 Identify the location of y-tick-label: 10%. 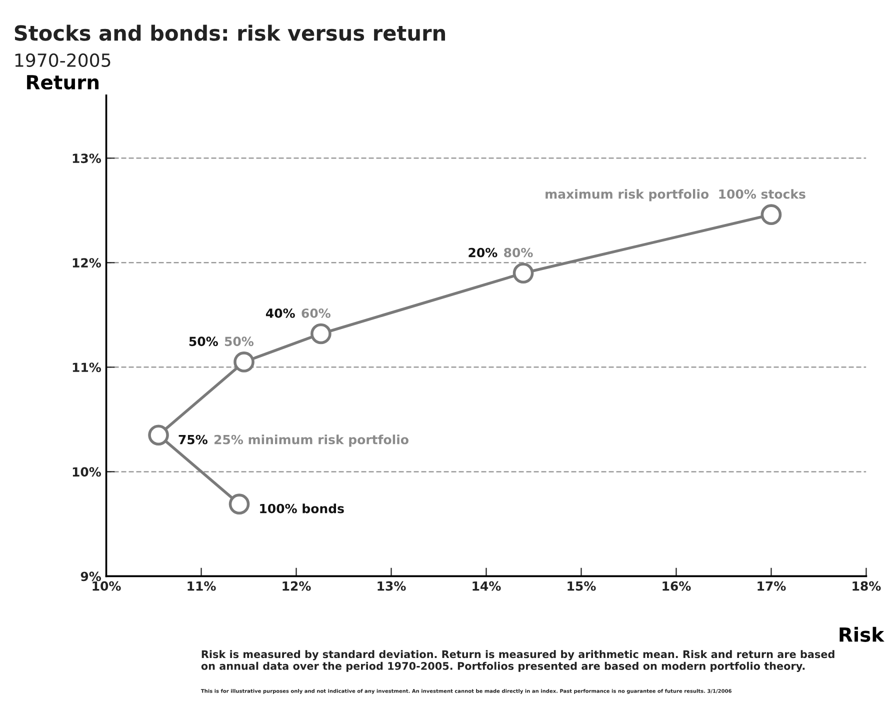
(87, 472).